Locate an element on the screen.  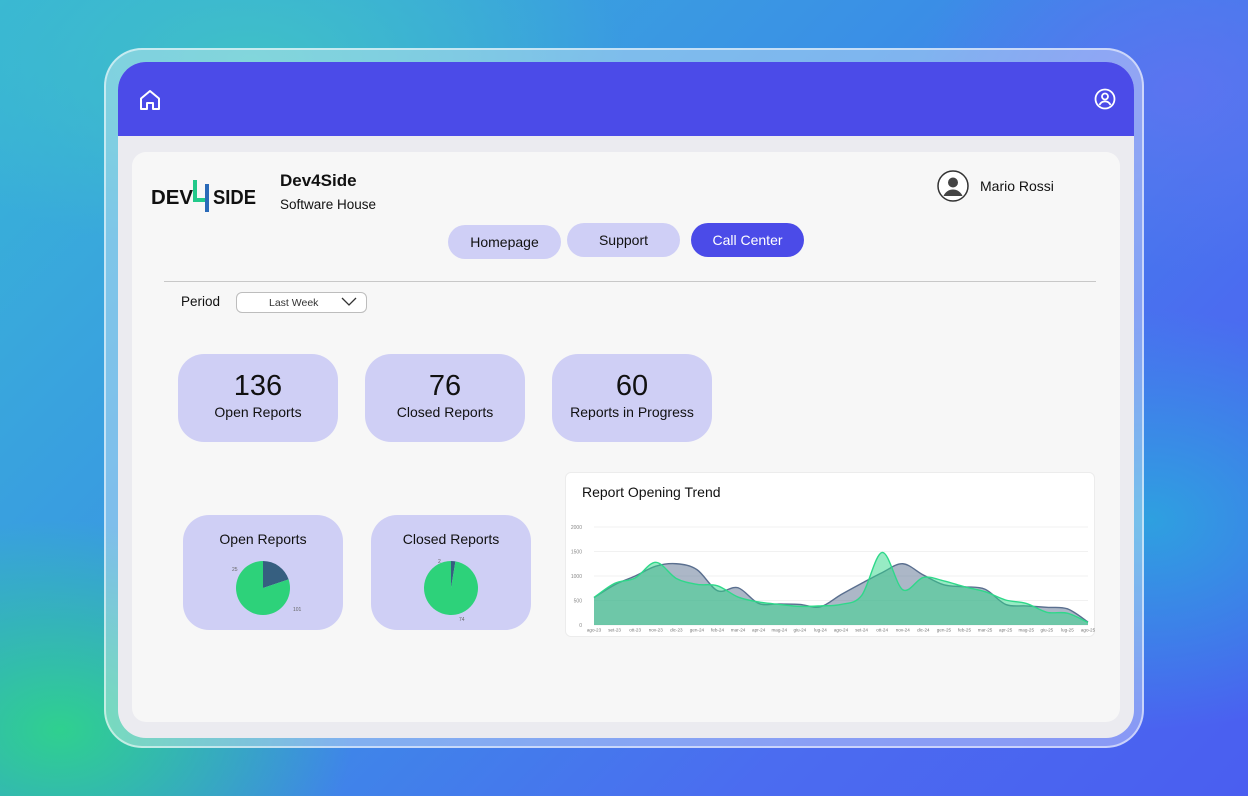
company-name: Dev4Side is located at coordinates (318, 180).